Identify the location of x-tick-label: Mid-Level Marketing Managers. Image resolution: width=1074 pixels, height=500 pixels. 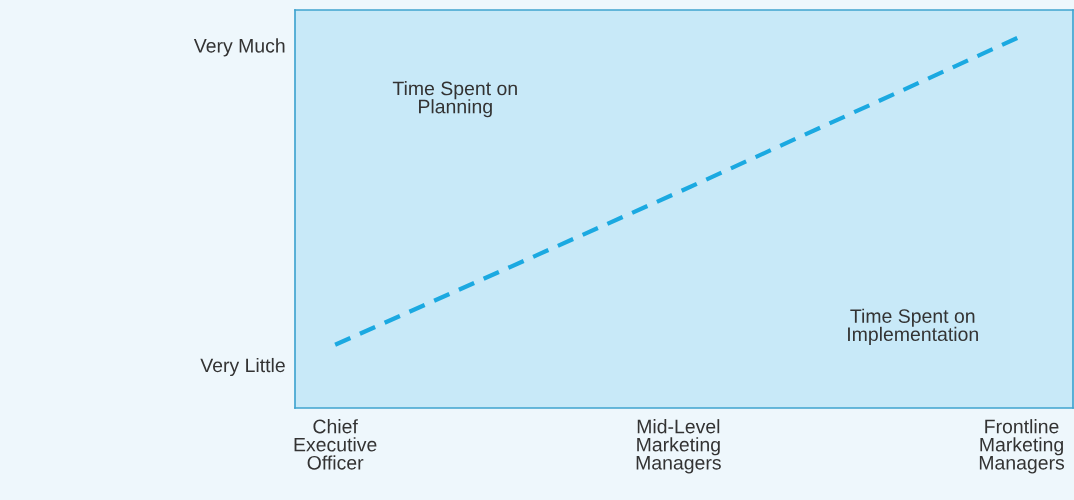
(678, 446).